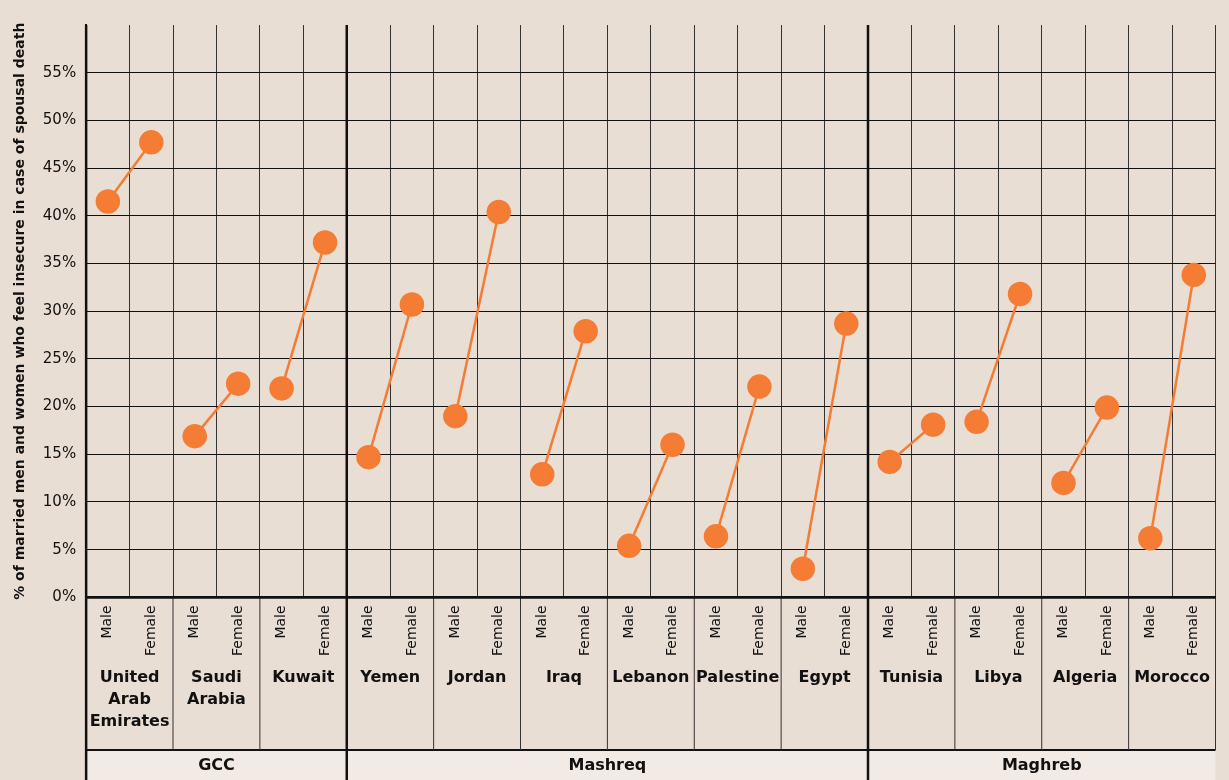 Image resolution: width=1229 pixels, height=780 pixels. I want to click on text: Algeria, so click(1085, 676).